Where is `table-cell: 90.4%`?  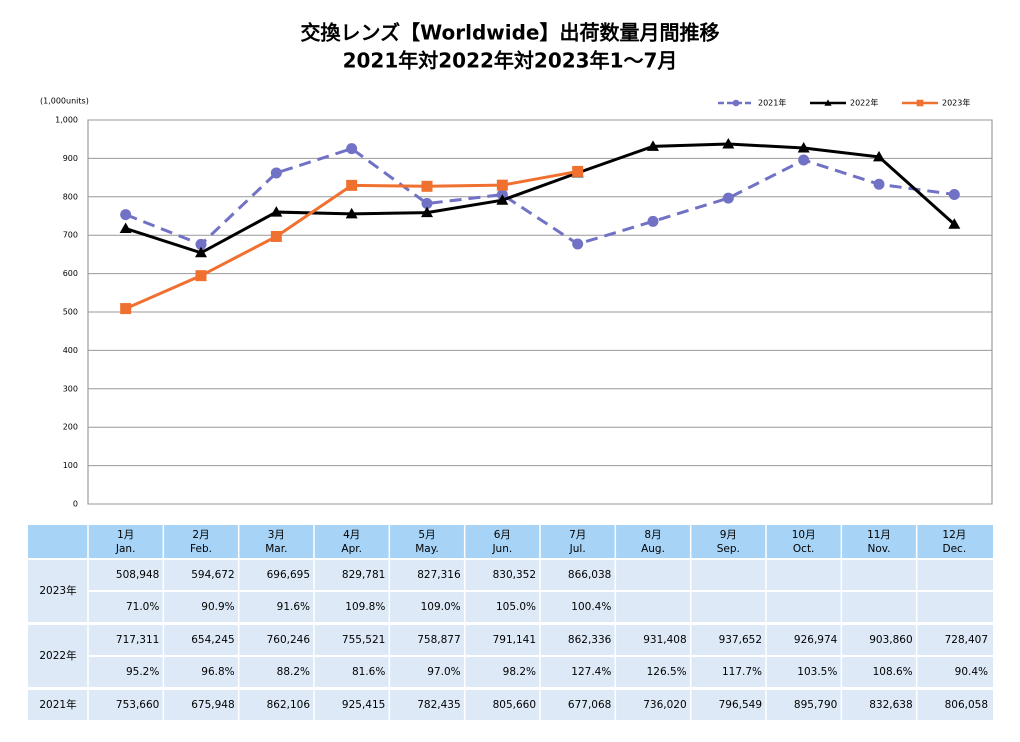 table-cell: 90.4% is located at coordinates (971, 672).